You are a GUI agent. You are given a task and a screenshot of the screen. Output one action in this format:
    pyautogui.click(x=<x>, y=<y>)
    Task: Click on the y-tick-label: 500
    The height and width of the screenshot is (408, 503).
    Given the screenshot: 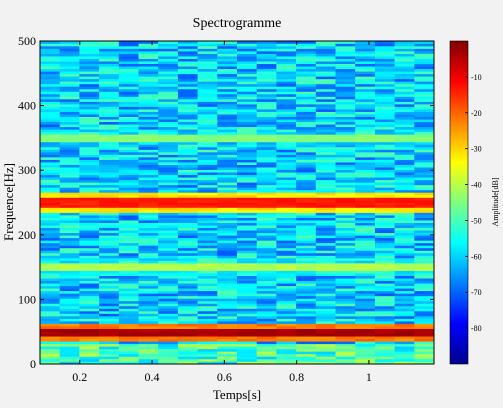 What is the action you would take?
    pyautogui.click(x=27, y=41)
    